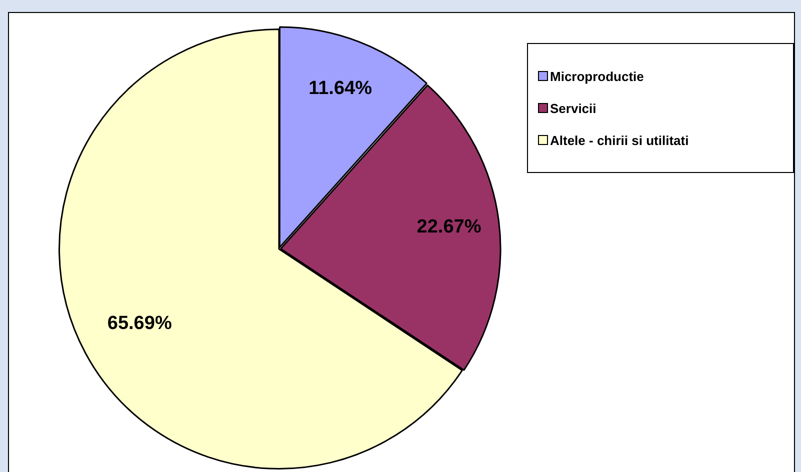  What do you see at coordinates (449, 227) in the screenshot?
I see `data-label: 22.67%` at bounding box center [449, 227].